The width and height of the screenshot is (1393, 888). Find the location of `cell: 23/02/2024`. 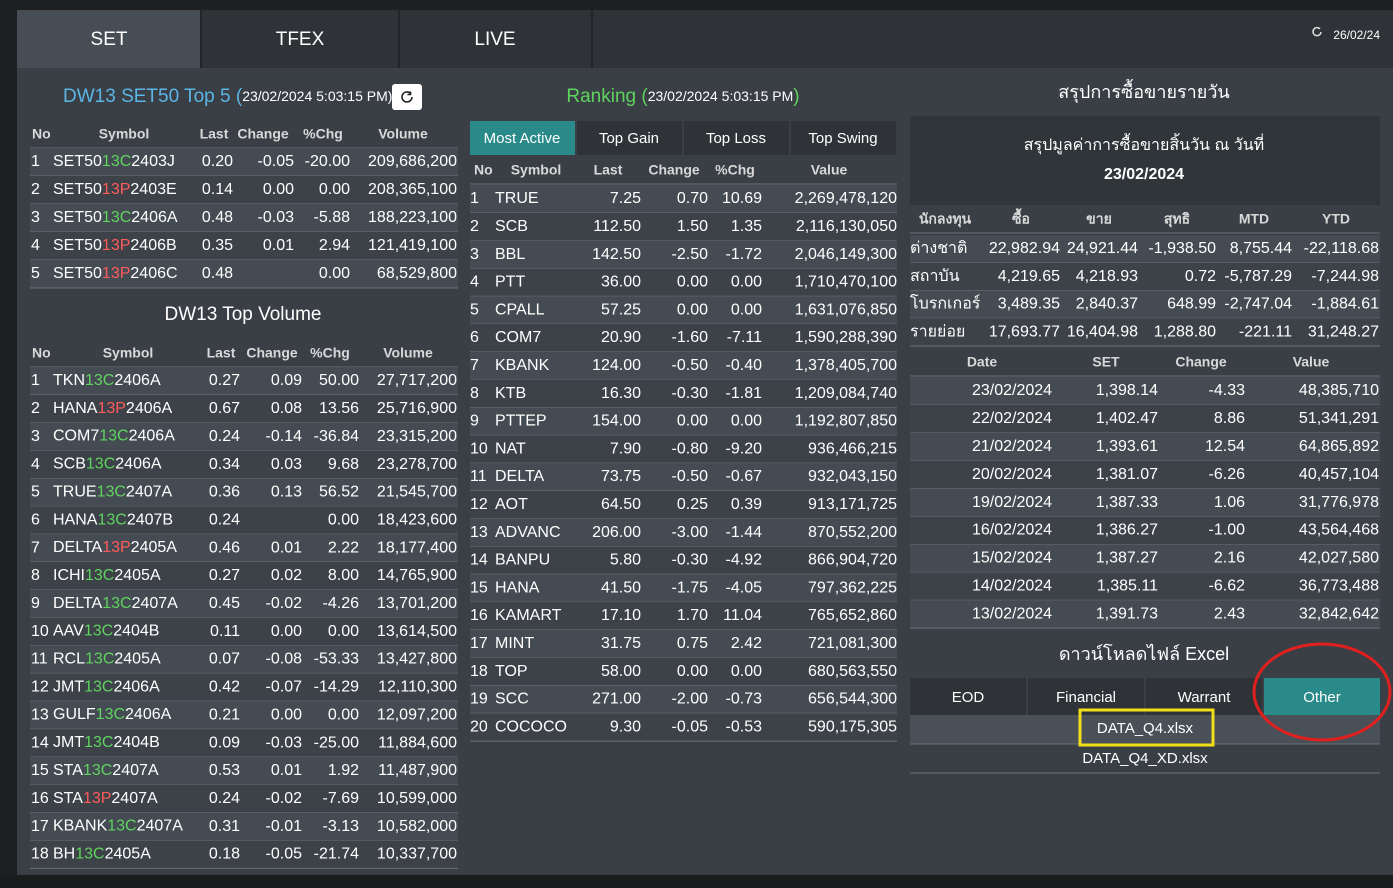

cell: 23/02/2024 is located at coordinates (1012, 390).